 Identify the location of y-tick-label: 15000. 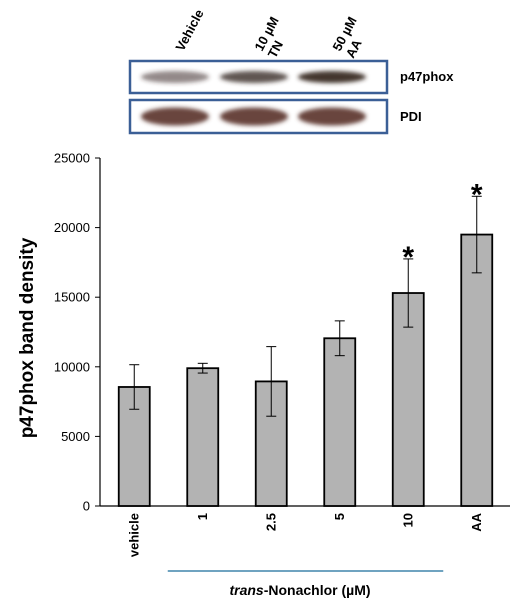
(72, 297).